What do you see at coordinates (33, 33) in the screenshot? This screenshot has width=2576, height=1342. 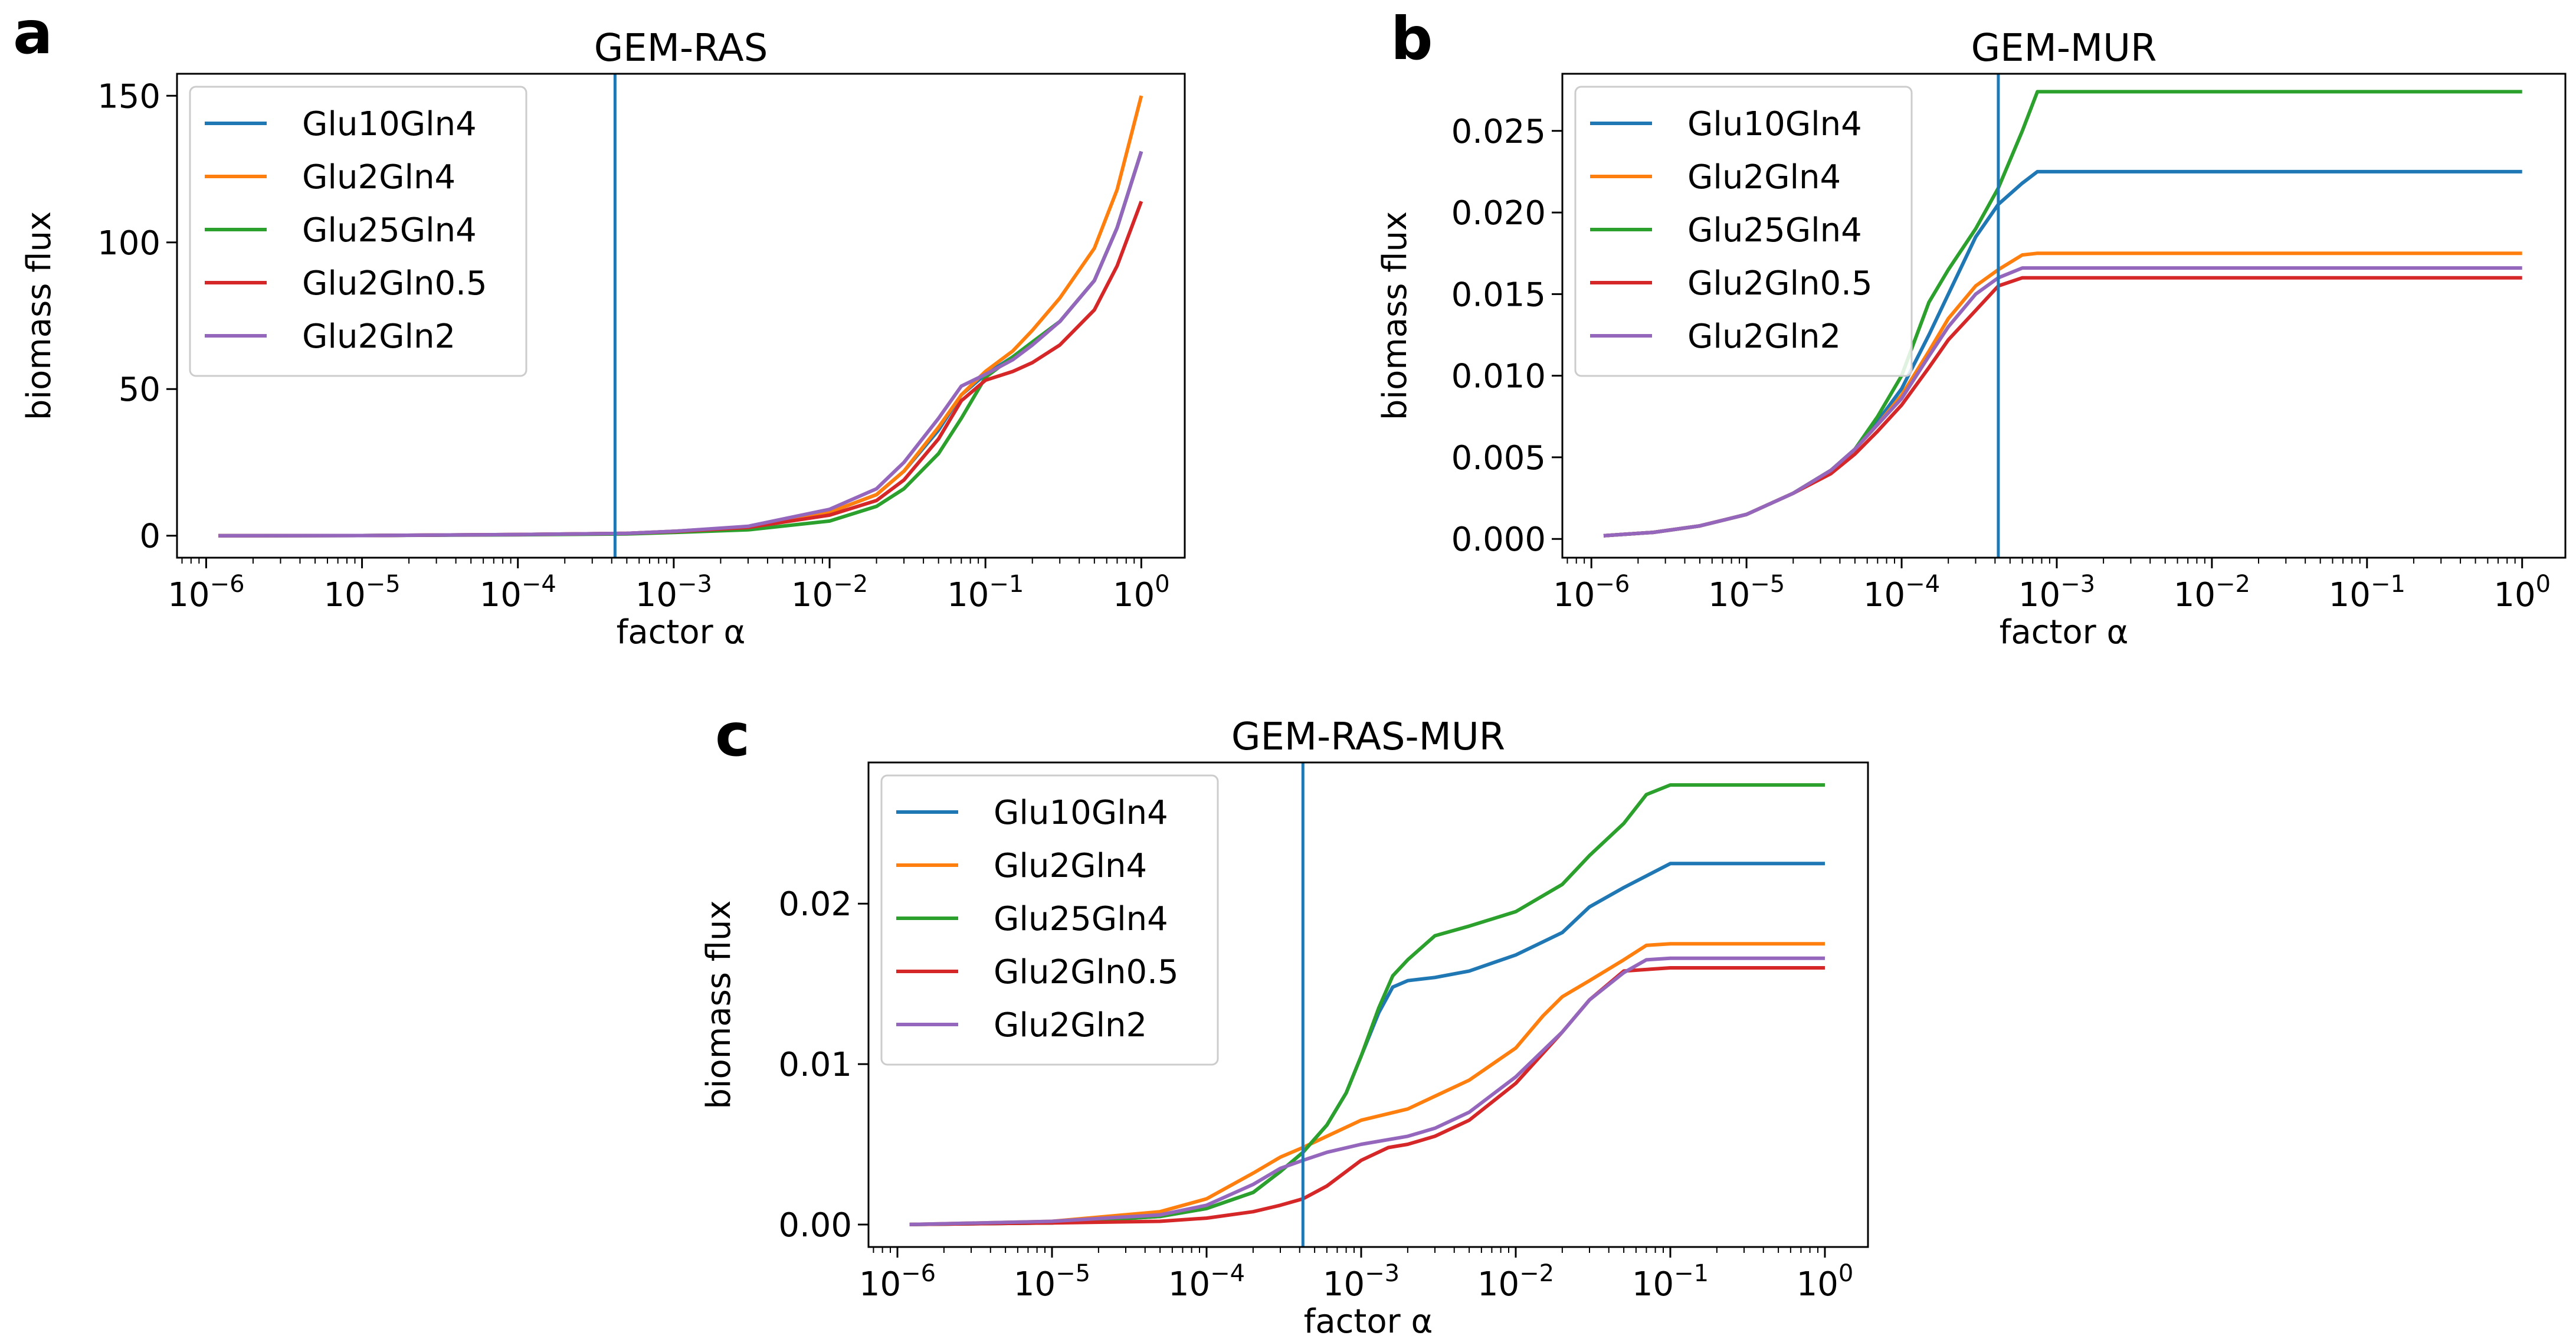 I see `panel-letter: a` at bounding box center [33, 33].